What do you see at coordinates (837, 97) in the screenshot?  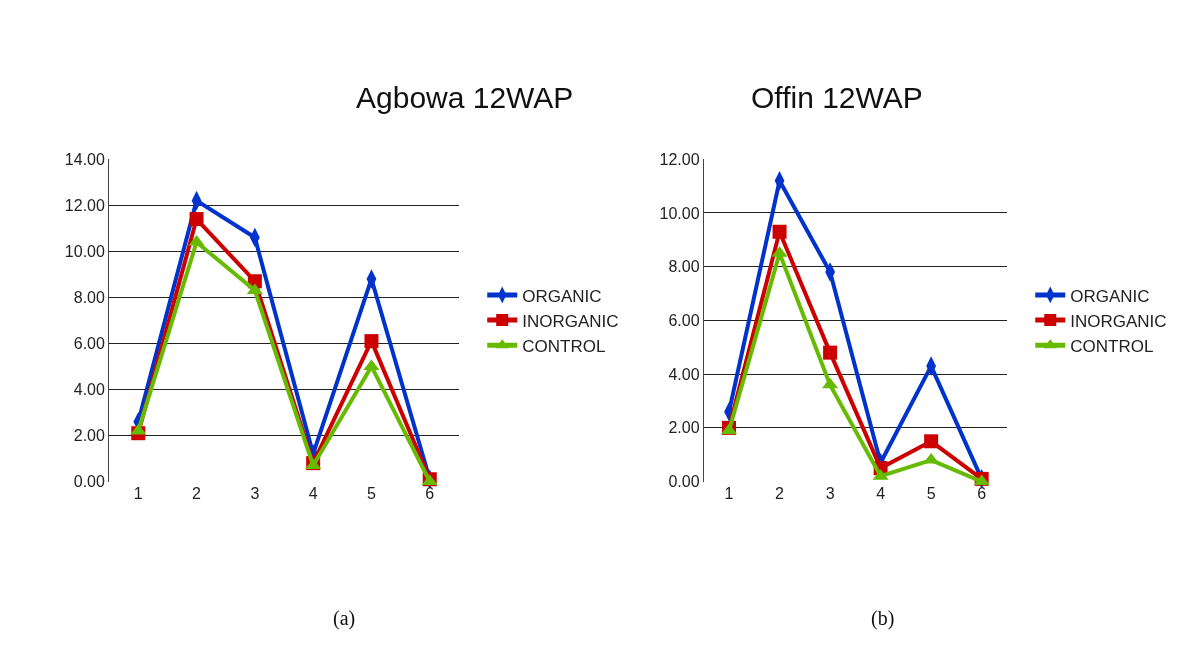 I see `chart-title: Offin 12WAP` at bounding box center [837, 97].